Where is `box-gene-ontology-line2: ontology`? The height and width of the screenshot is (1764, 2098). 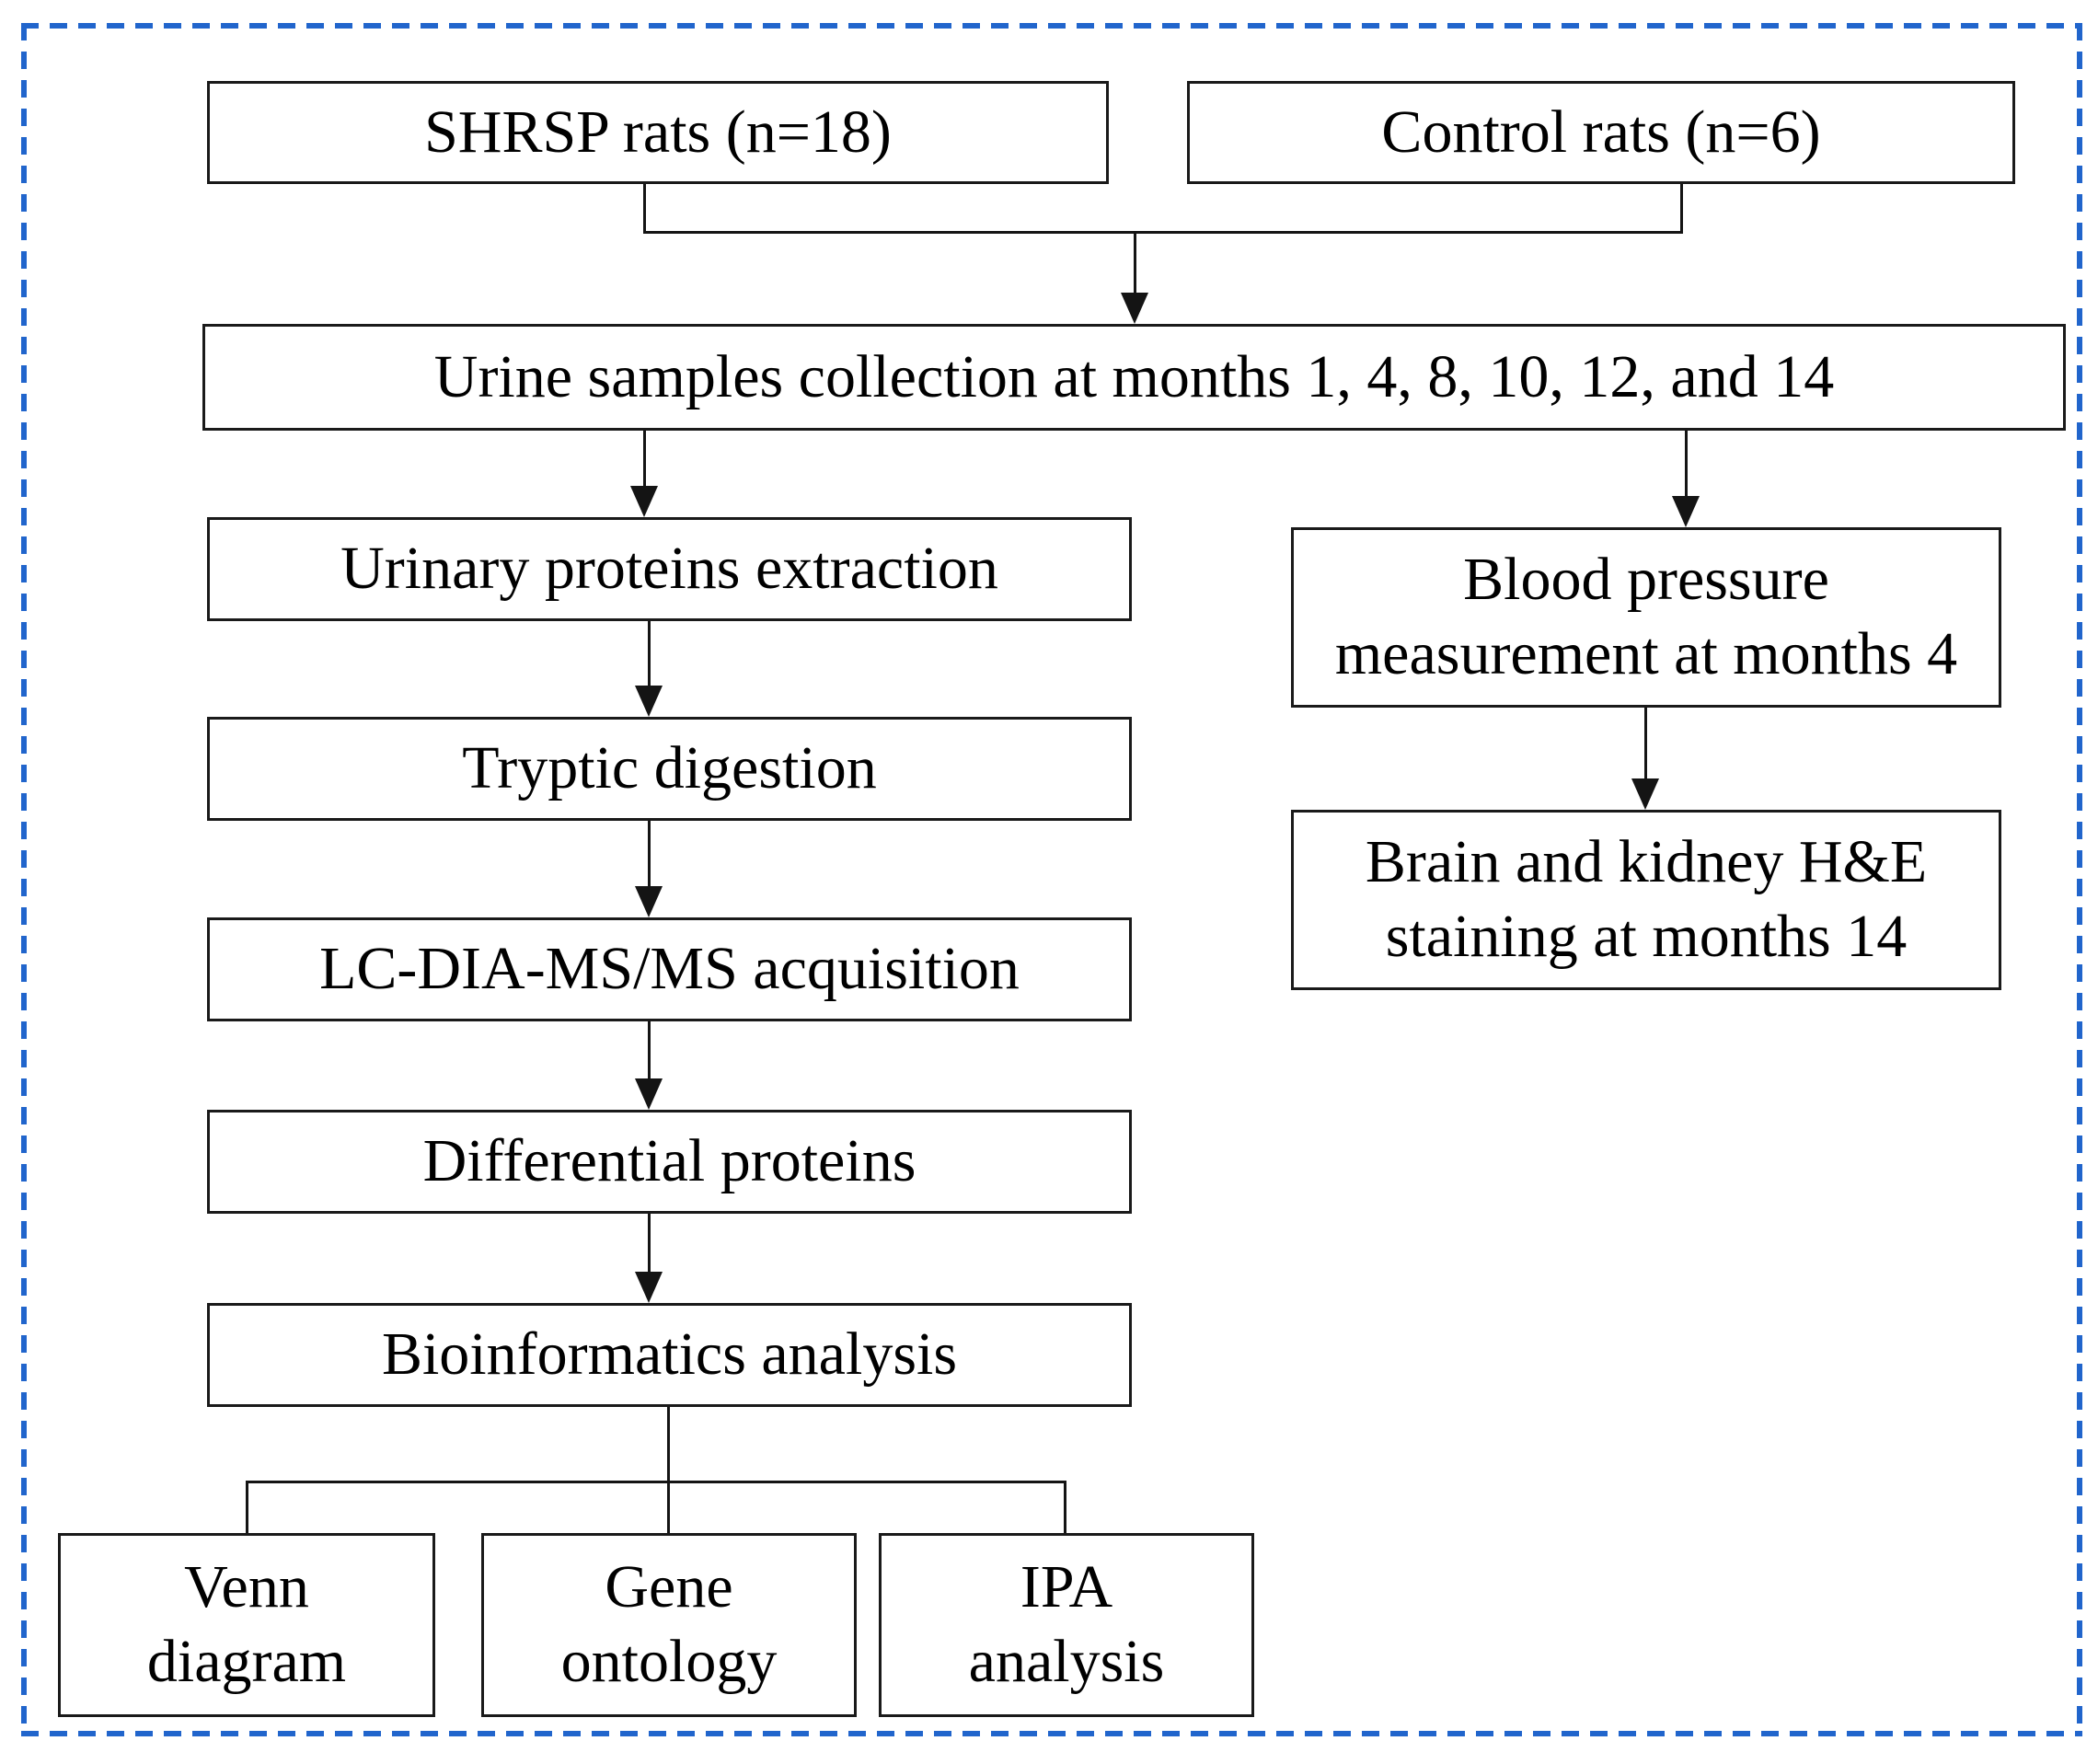 box-gene-ontology-line2: ontology is located at coordinates (669, 1661).